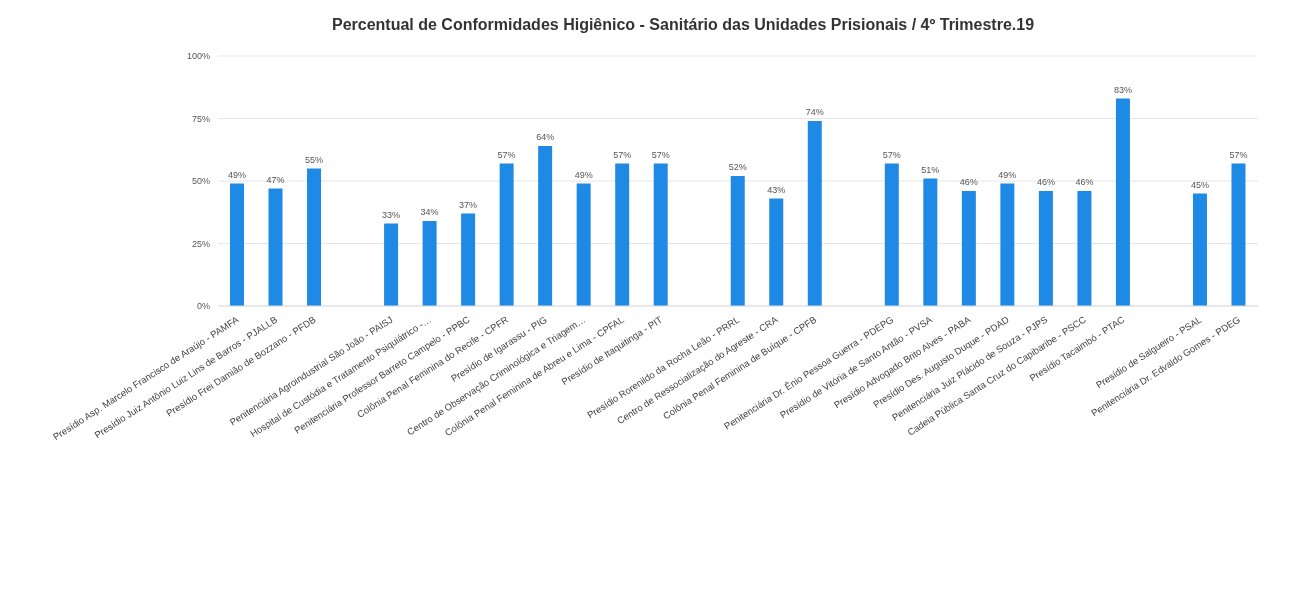  I want to click on data-label: 45%, so click(1199, 184).